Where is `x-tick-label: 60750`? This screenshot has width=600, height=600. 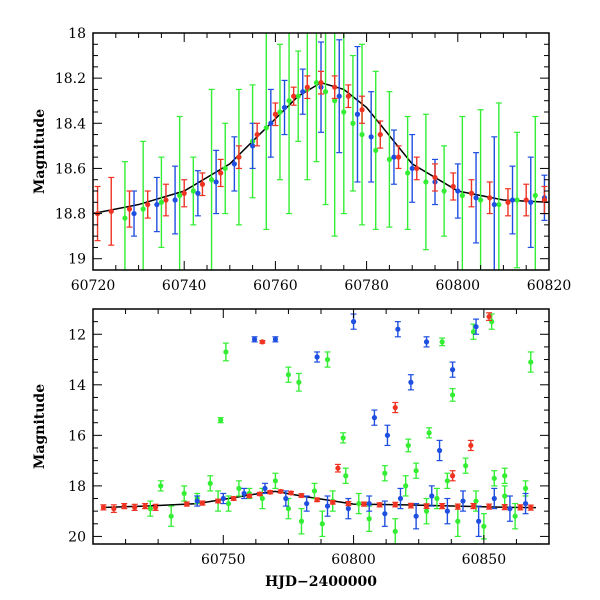
x-tick-label: 60750 is located at coordinates (223, 560).